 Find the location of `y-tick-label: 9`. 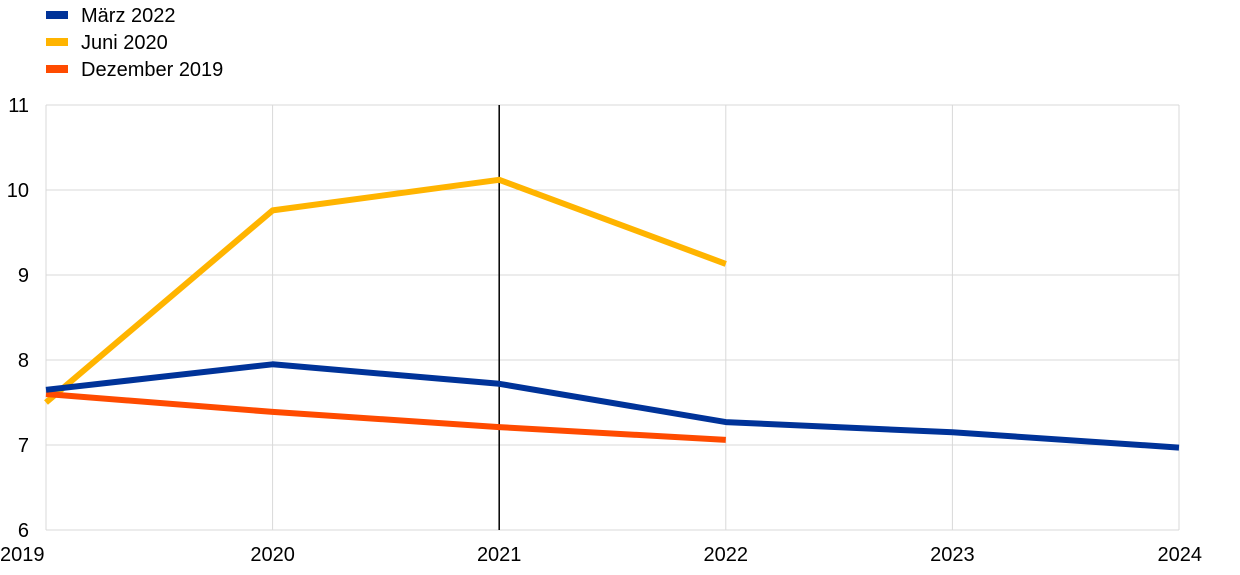

y-tick-label: 9 is located at coordinates (23, 276).